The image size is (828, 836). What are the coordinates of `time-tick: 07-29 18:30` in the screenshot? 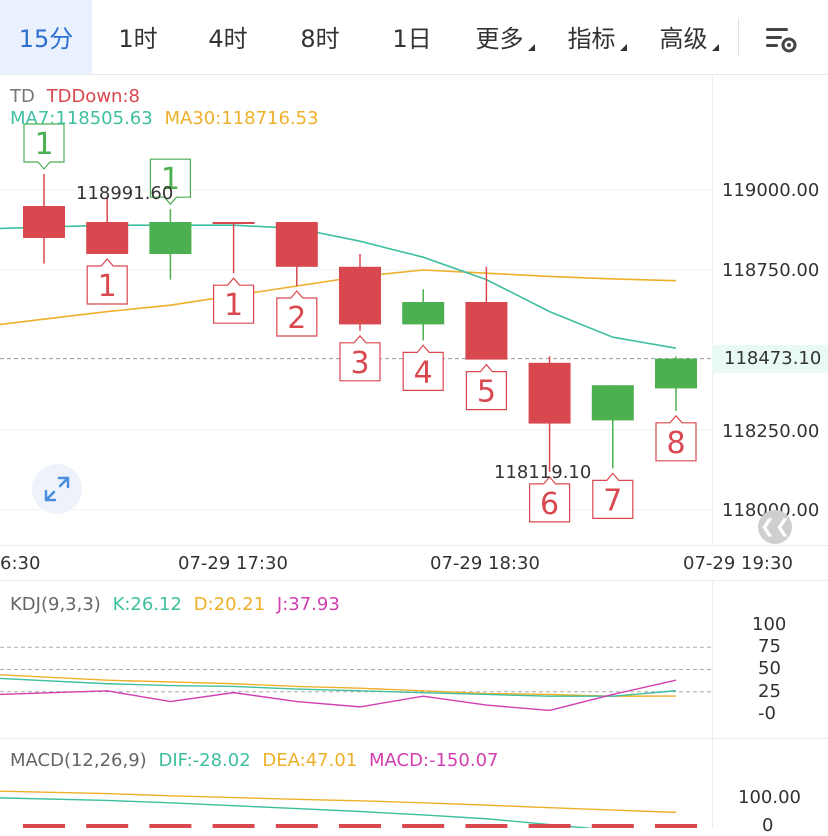 It's located at (485, 563).